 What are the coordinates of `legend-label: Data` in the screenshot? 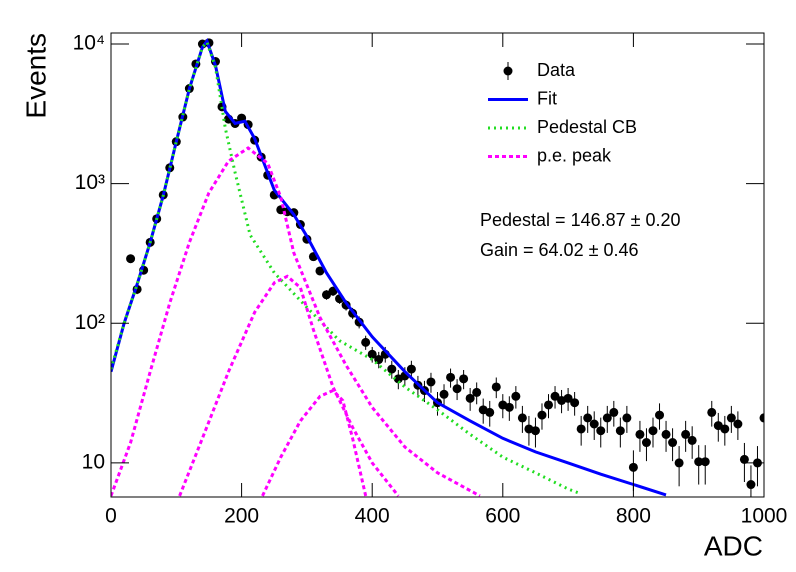 It's located at (556, 70).